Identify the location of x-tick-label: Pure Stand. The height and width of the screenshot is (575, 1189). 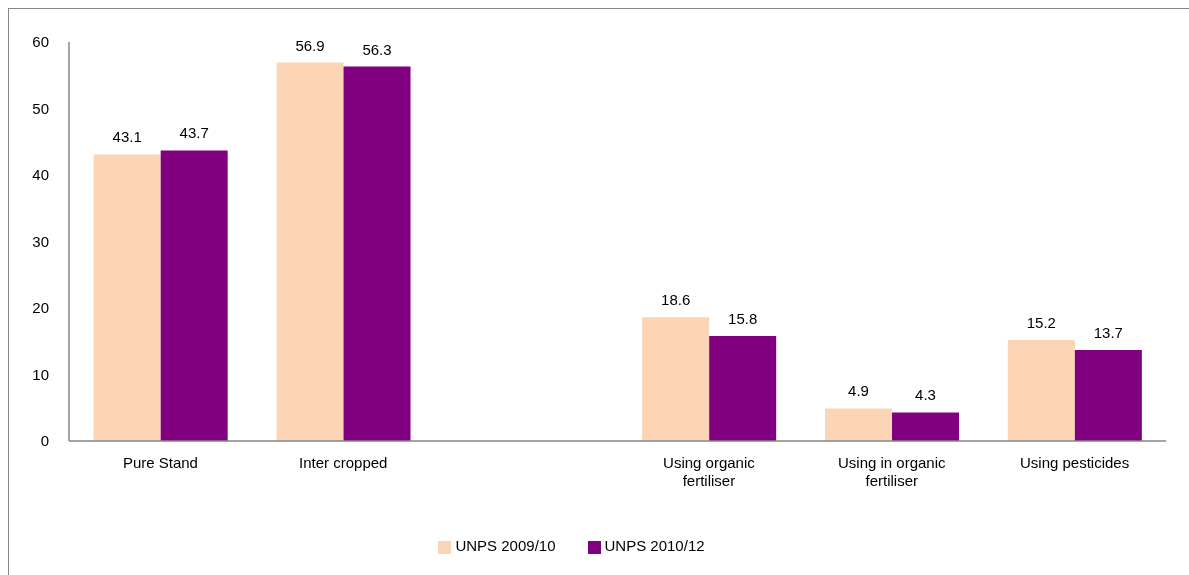
(160, 462).